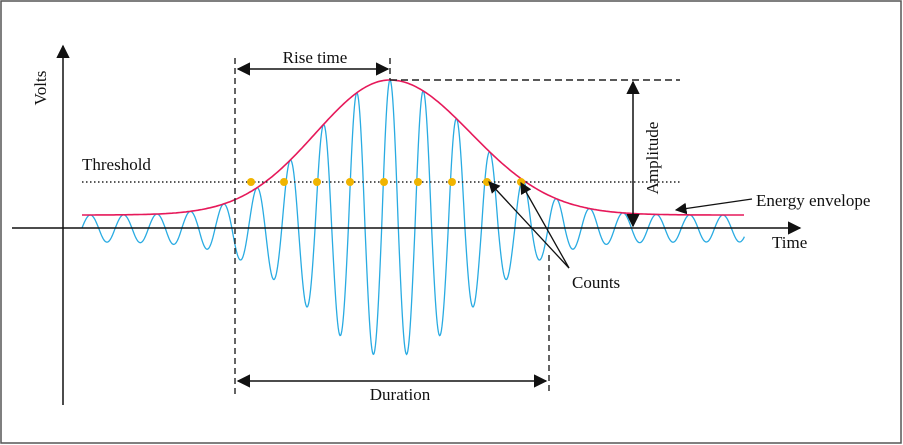 The image size is (903, 445). What do you see at coordinates (315, 57) in the screenshot?
I see `rise-time-label: Rise time` at bounding box center [315, 57].